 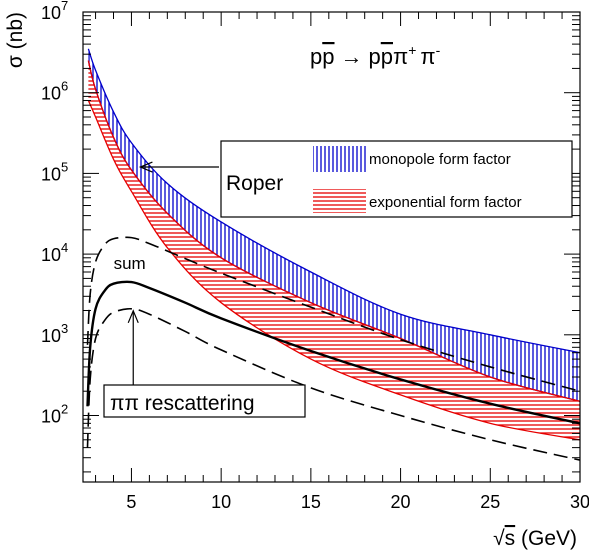 I want to click on y-tick-labels: 10² 10³ 10⁴ 10⁵ 10⁶ 10⁷, so click(x=54, y=213).